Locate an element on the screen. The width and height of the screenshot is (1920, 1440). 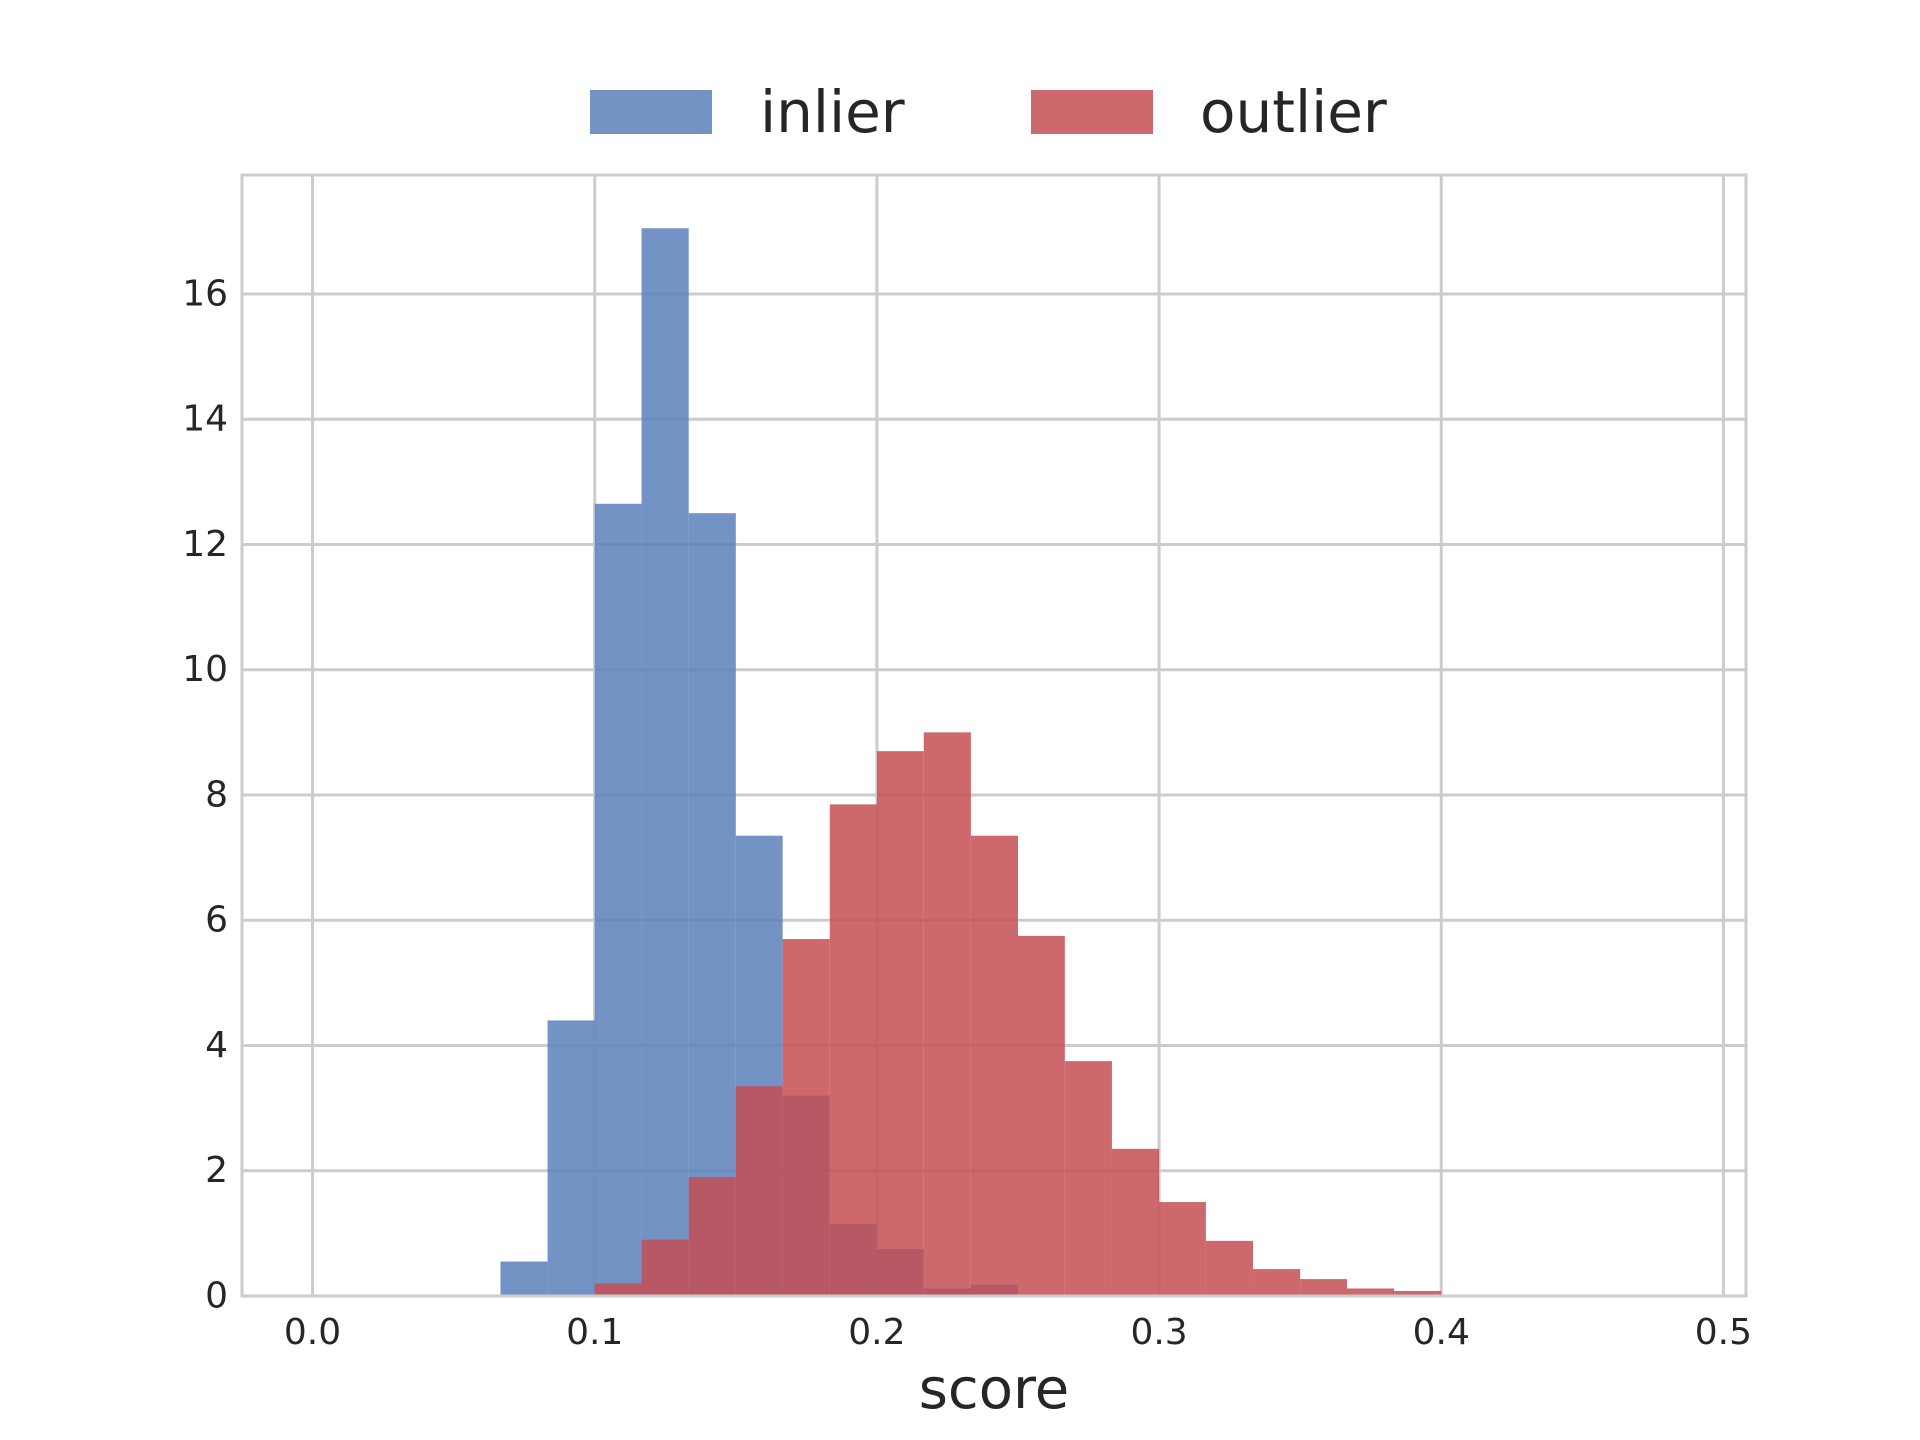
legend-swatch-inlier is located at coordinates (651, 112).